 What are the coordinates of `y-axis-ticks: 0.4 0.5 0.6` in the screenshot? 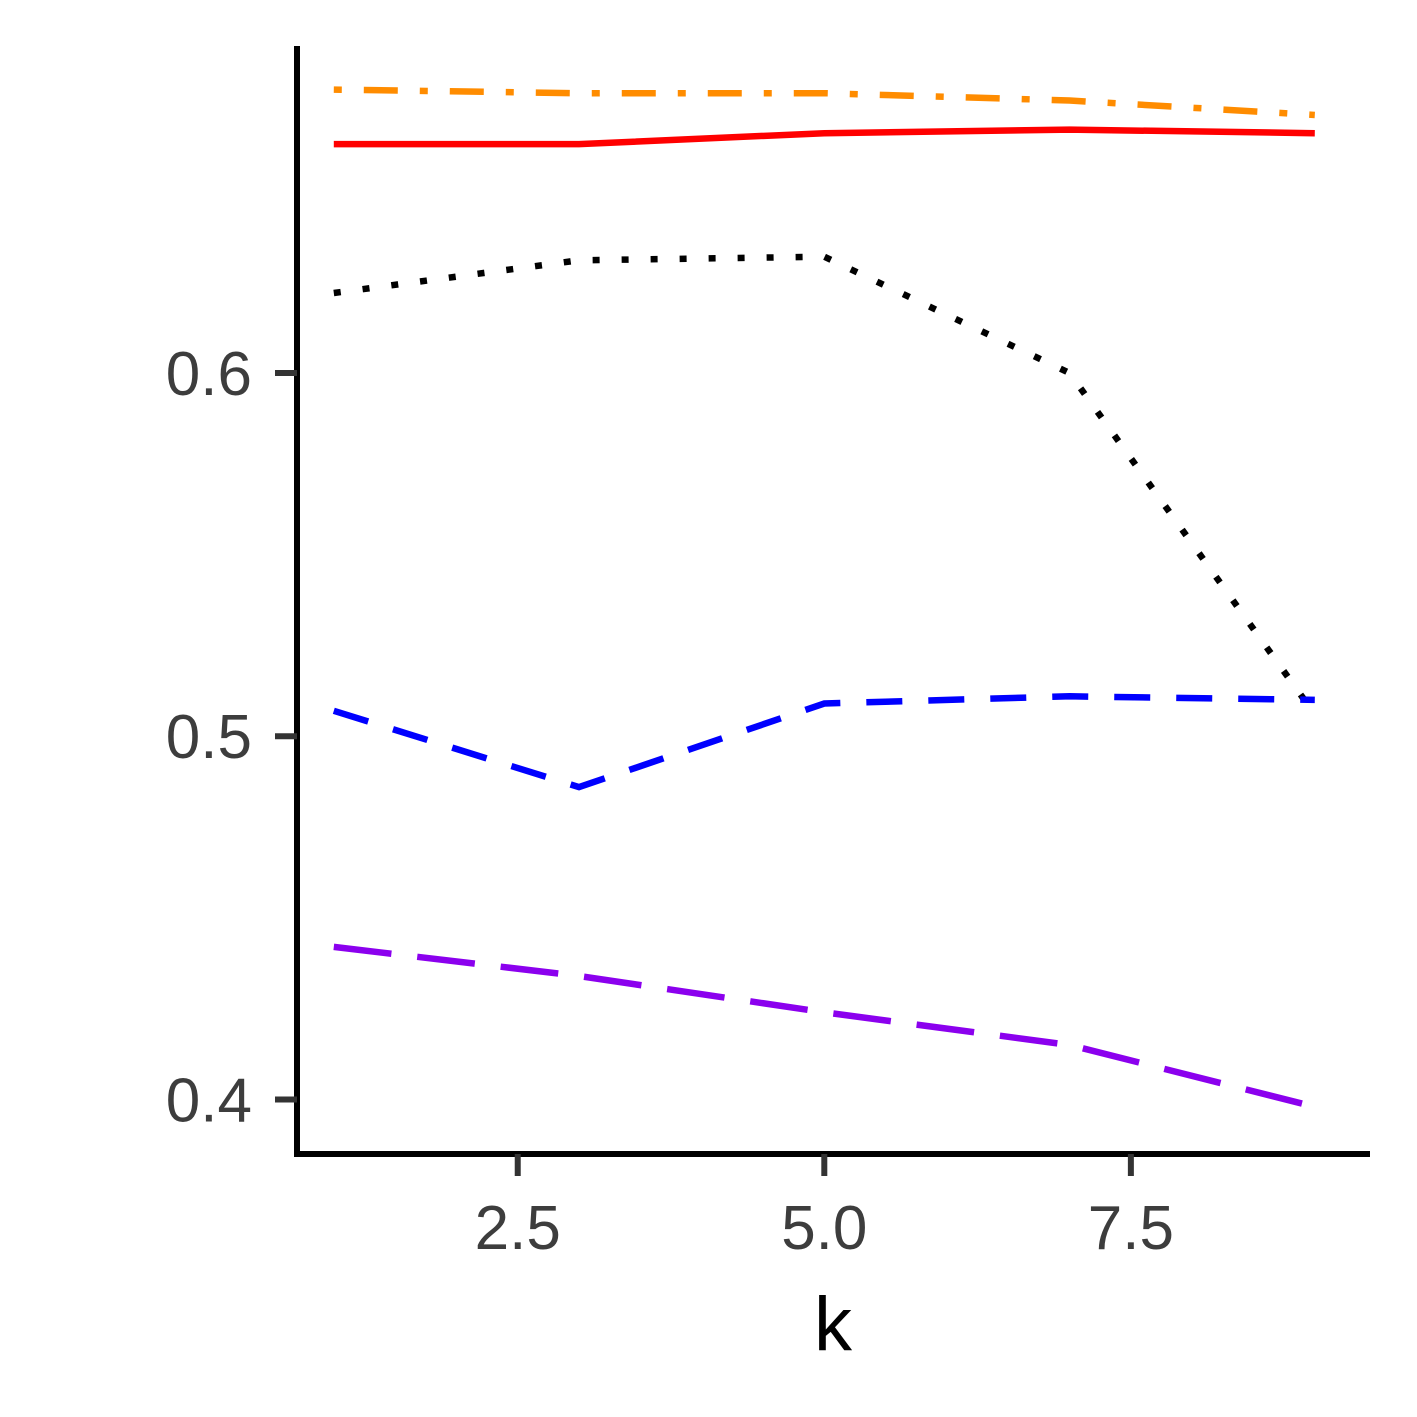 It's located at (231, 738).